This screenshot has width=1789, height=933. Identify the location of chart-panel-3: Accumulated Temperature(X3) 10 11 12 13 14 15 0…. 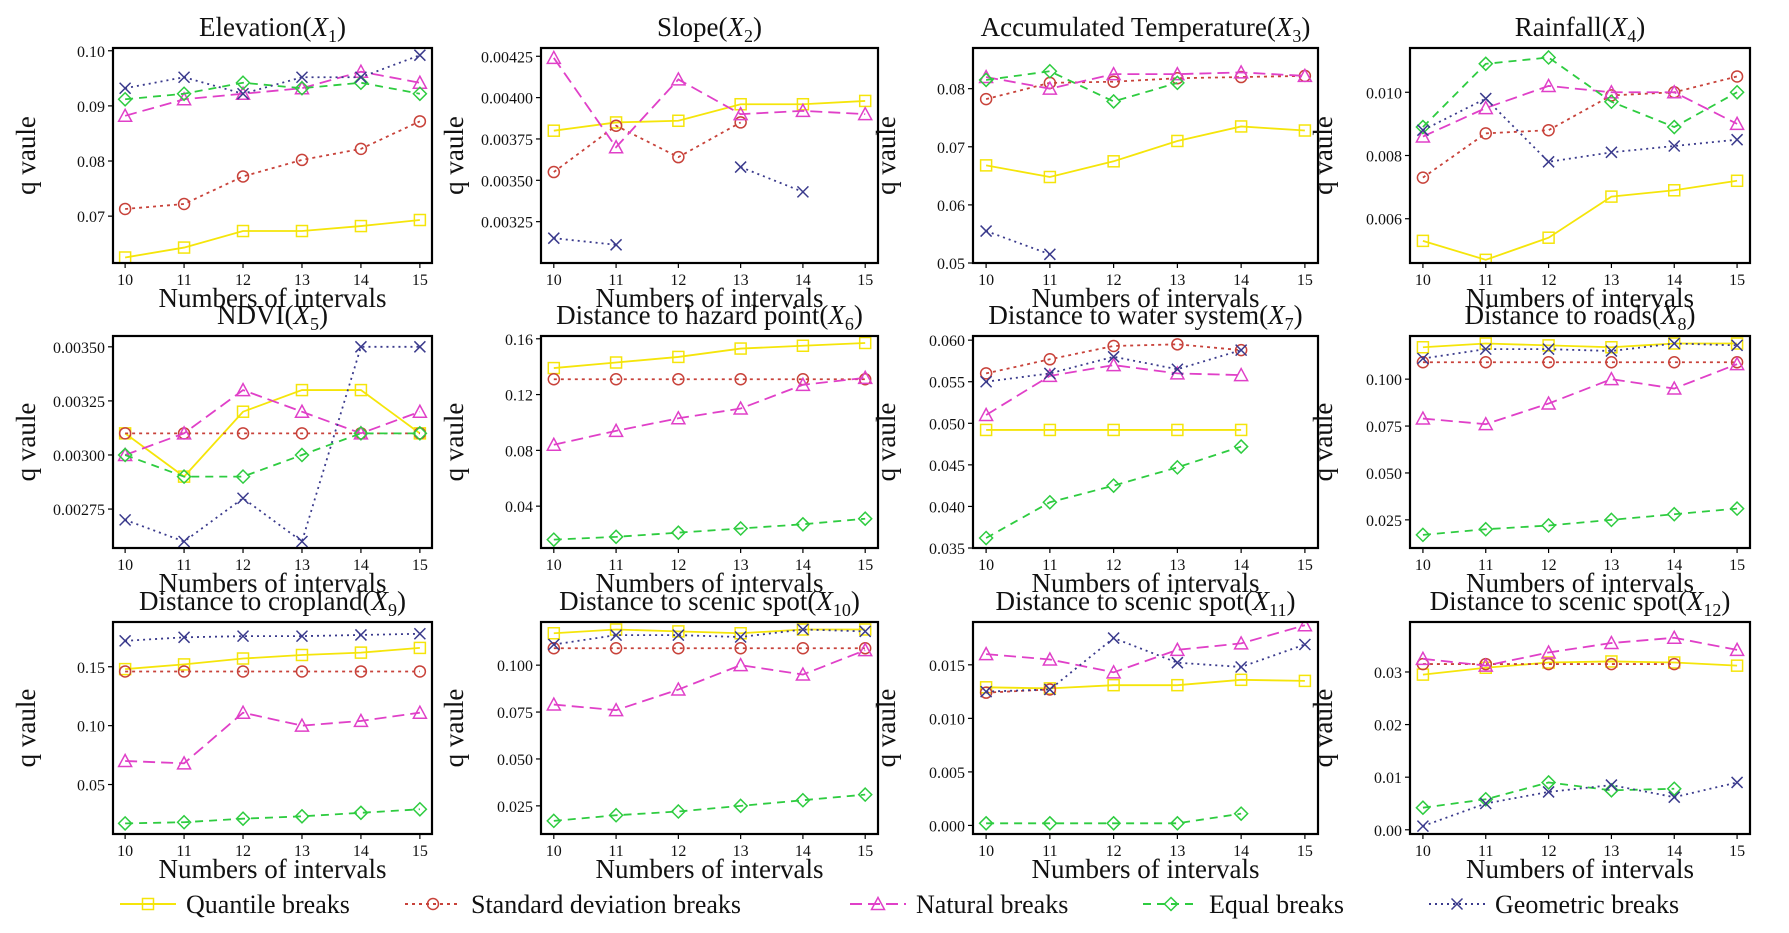
(1095, 162).